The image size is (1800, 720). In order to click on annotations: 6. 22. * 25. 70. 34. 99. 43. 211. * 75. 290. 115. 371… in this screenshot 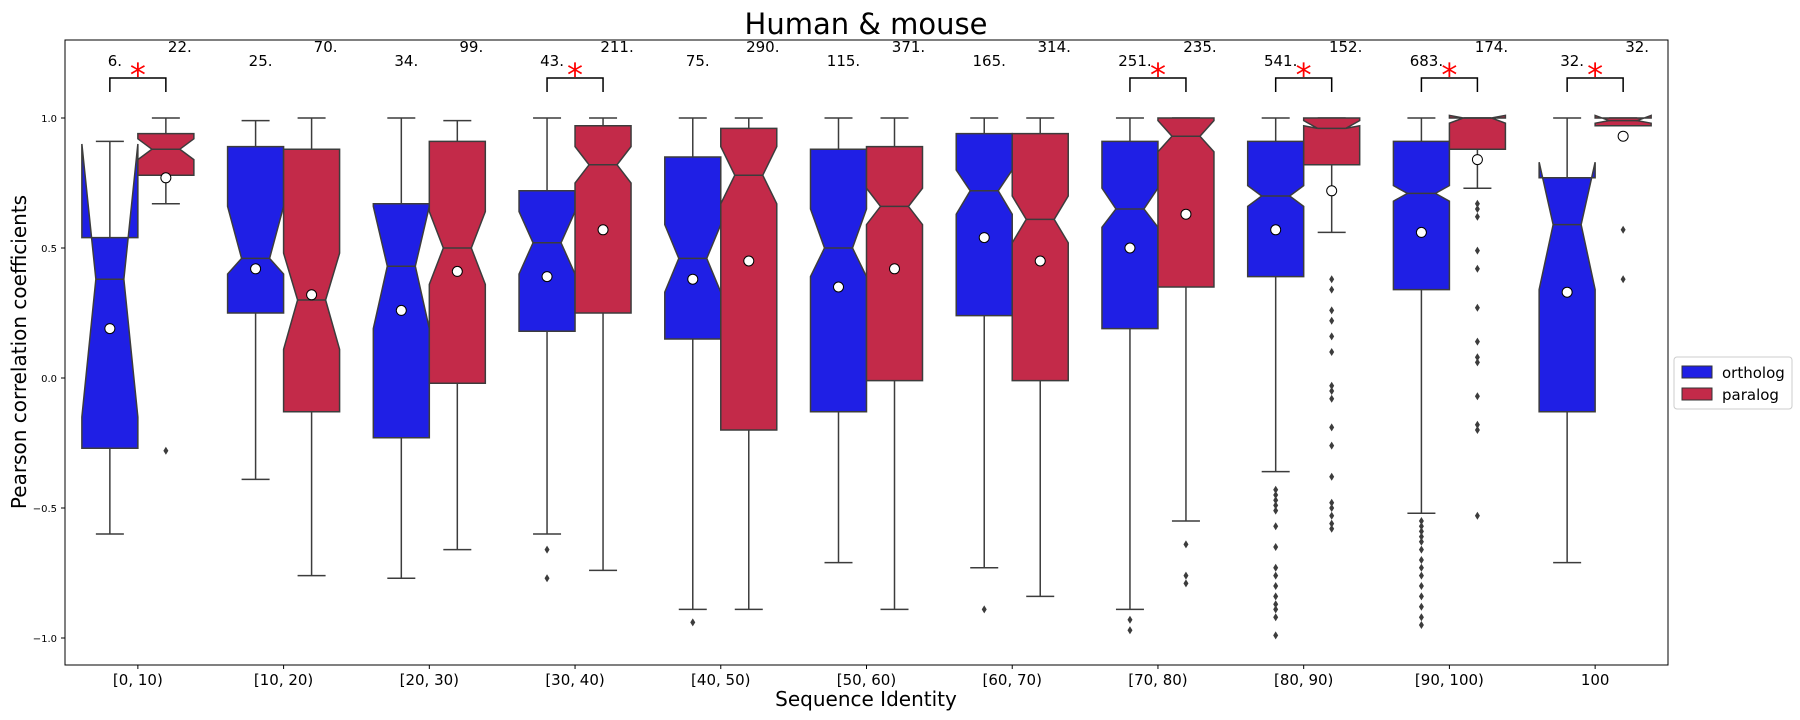, I will do `click(878, 66)`.